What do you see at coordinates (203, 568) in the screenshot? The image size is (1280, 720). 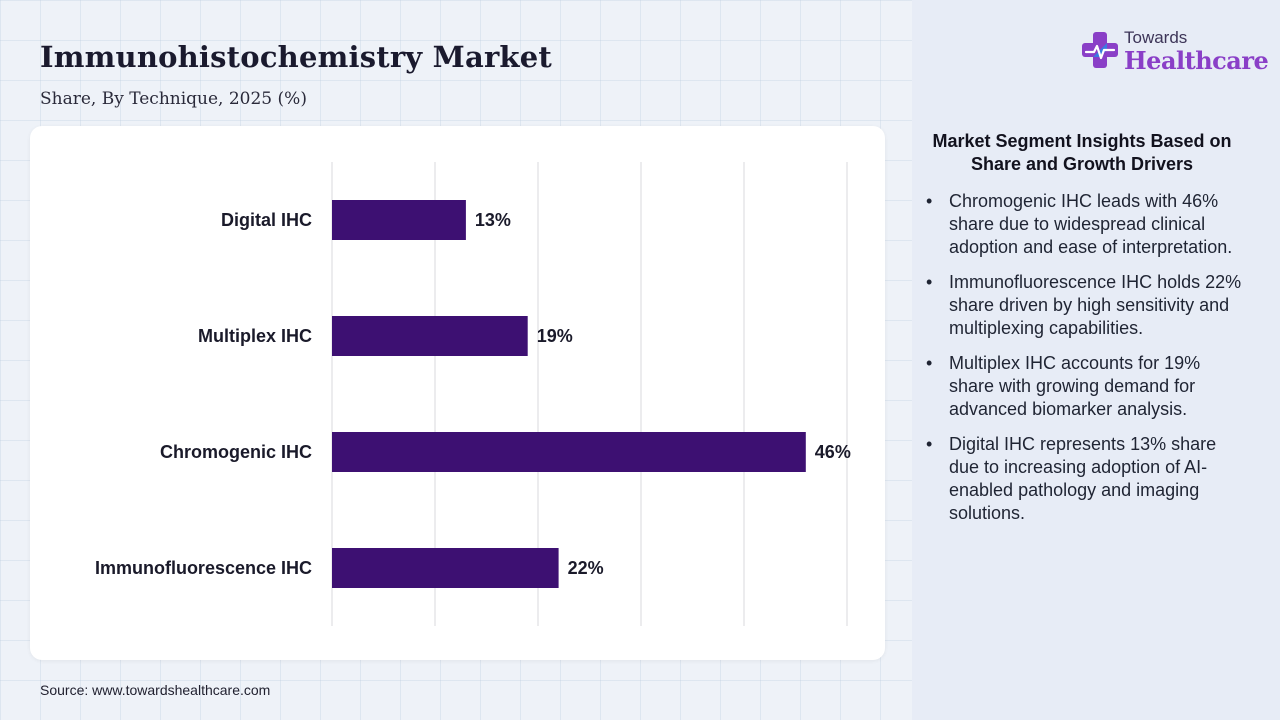 I see `category-label: Immunofluorescence IHC` at bounding box center [203, 568].